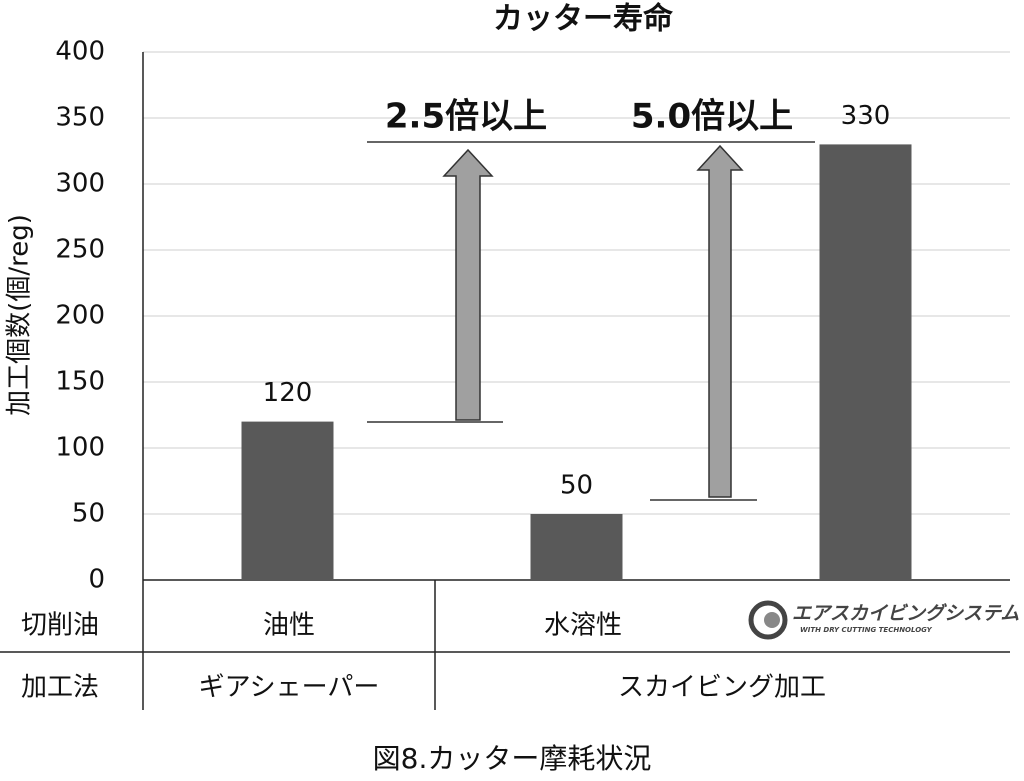 This screenshot has height=781, width=1024. Describe the element at coordinates (289, 626) in the screenshot. I see `table-cell: 油性` at that location.